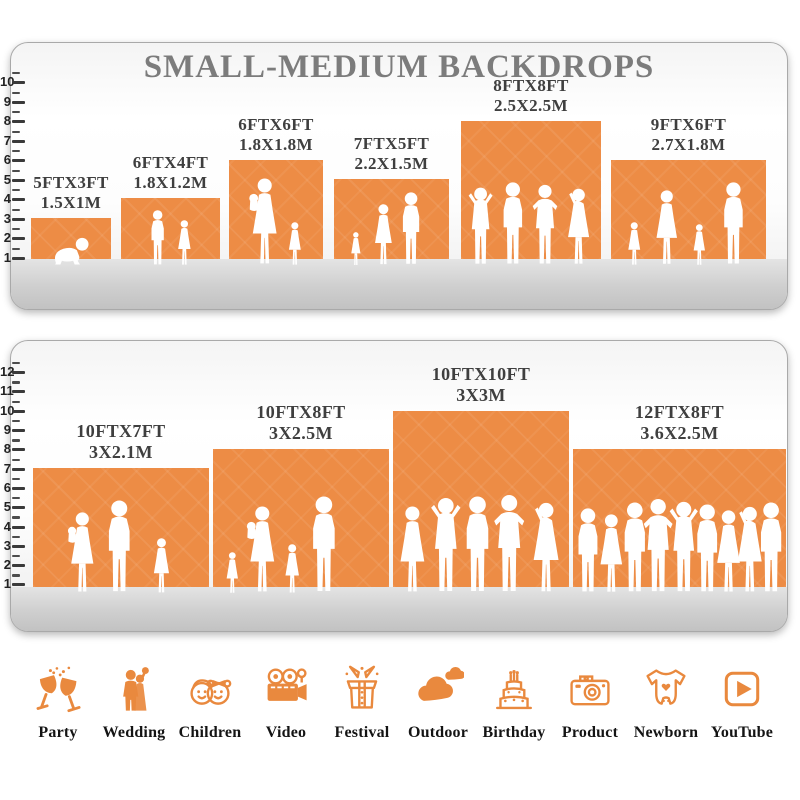 The height and width of the screenshot is (800, 800). Describe the element at coordinates (514, 690) in the screenshot. I see `birthday-icon` at that location.